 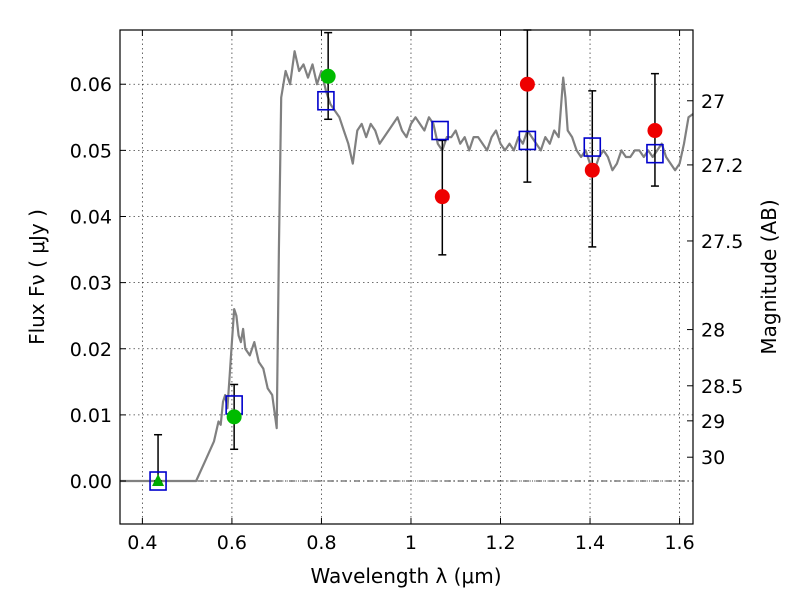 I want to click on y-tick-label: 0.04, so click(x=91, y=217).